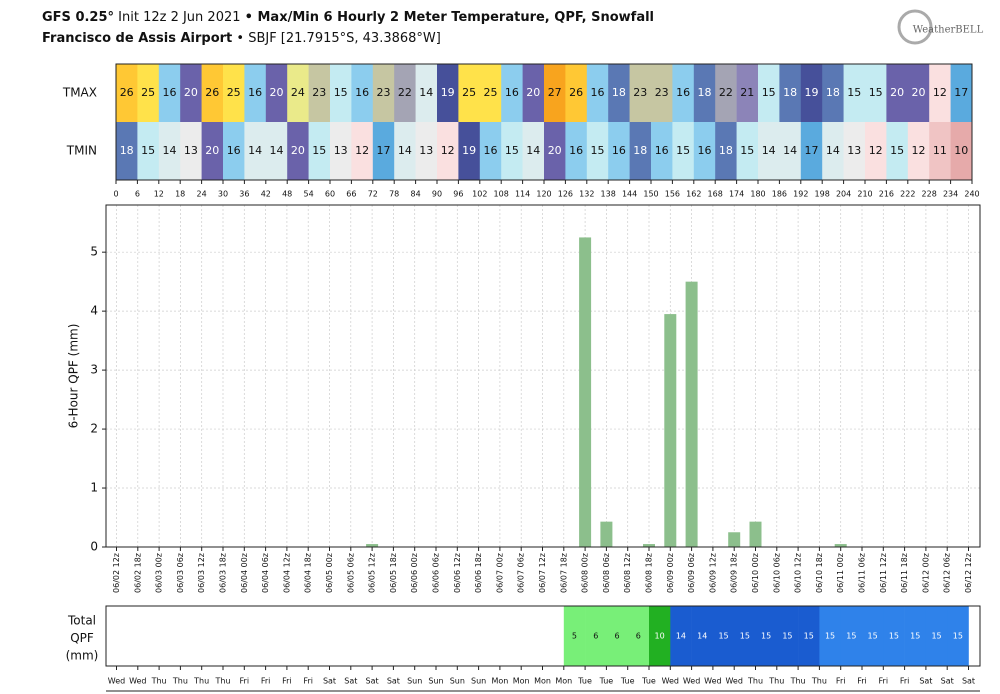 Image resolution: width=1000 pixels, height=694 pixels. I want to click on temp-label: 25, so click(469, 92).